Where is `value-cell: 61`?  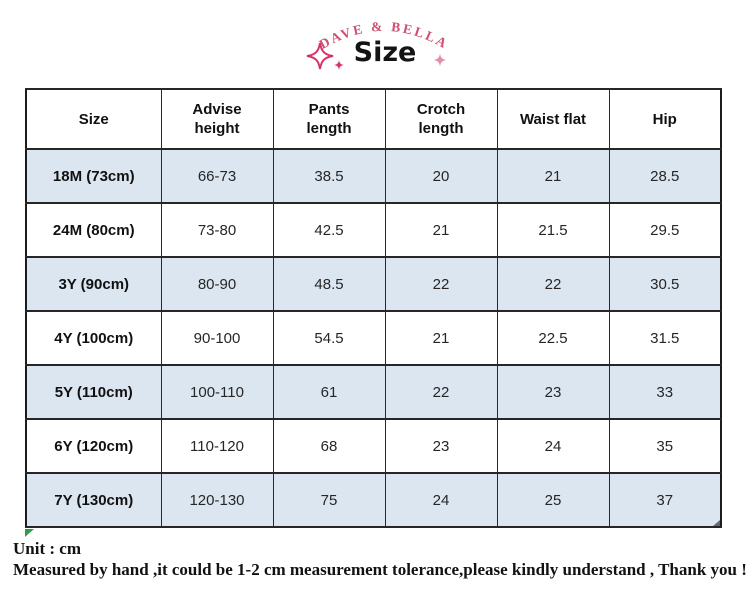
value-cell: 61 is located at coordinates (329, 392).